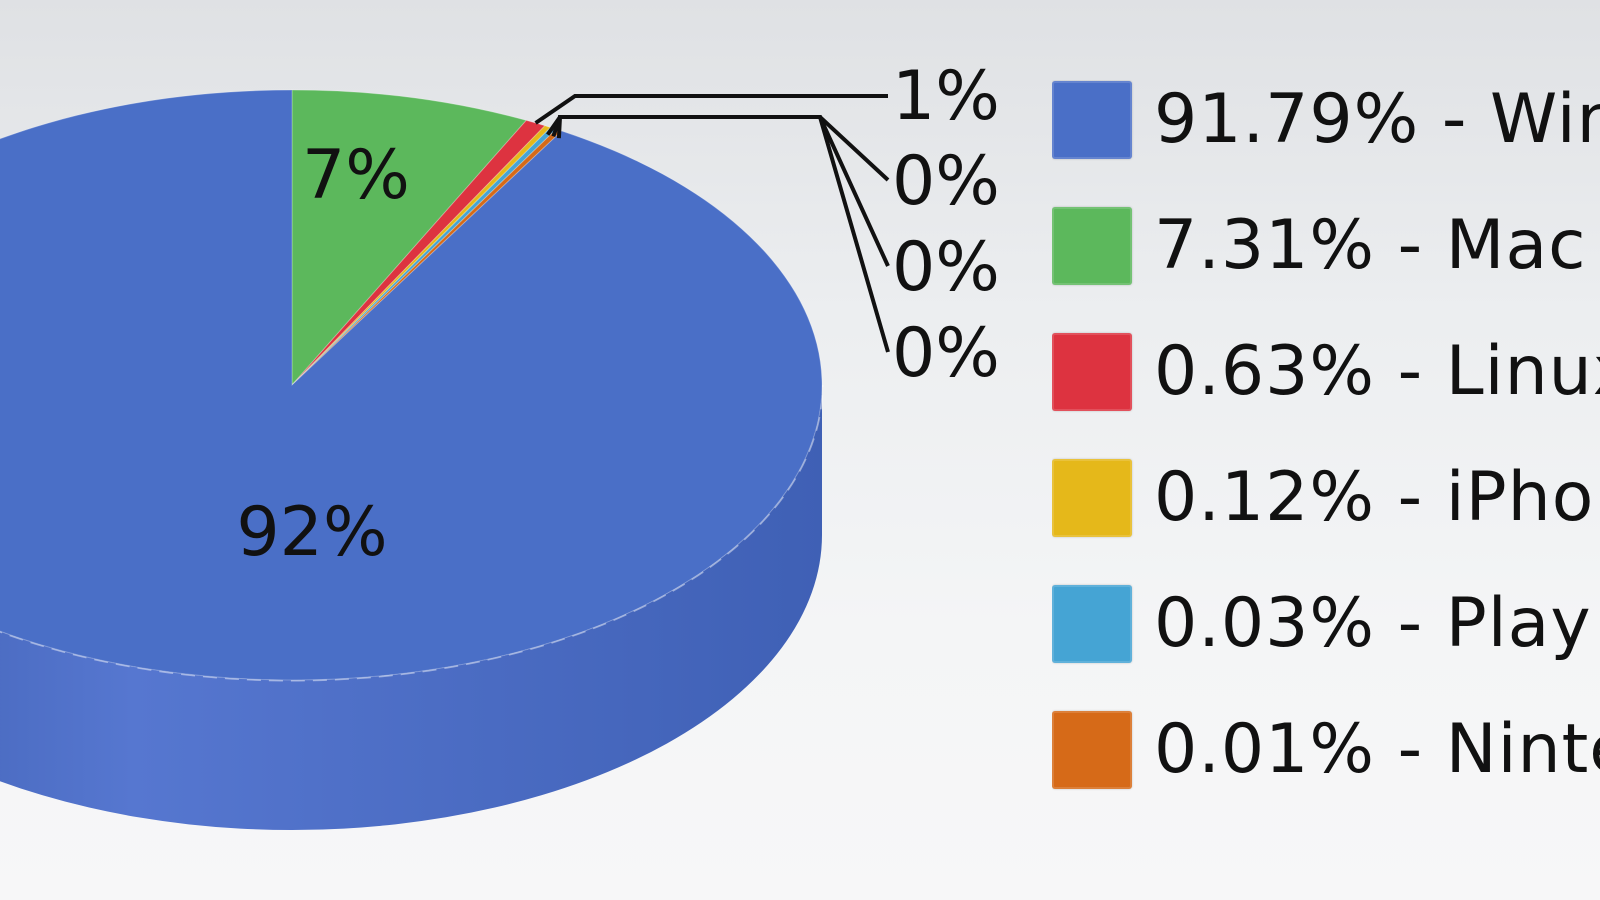  Describe the element at coordinates (1377, 749) in the screenshot. I see `legend-label: 0.01% - Ninte` at that location.